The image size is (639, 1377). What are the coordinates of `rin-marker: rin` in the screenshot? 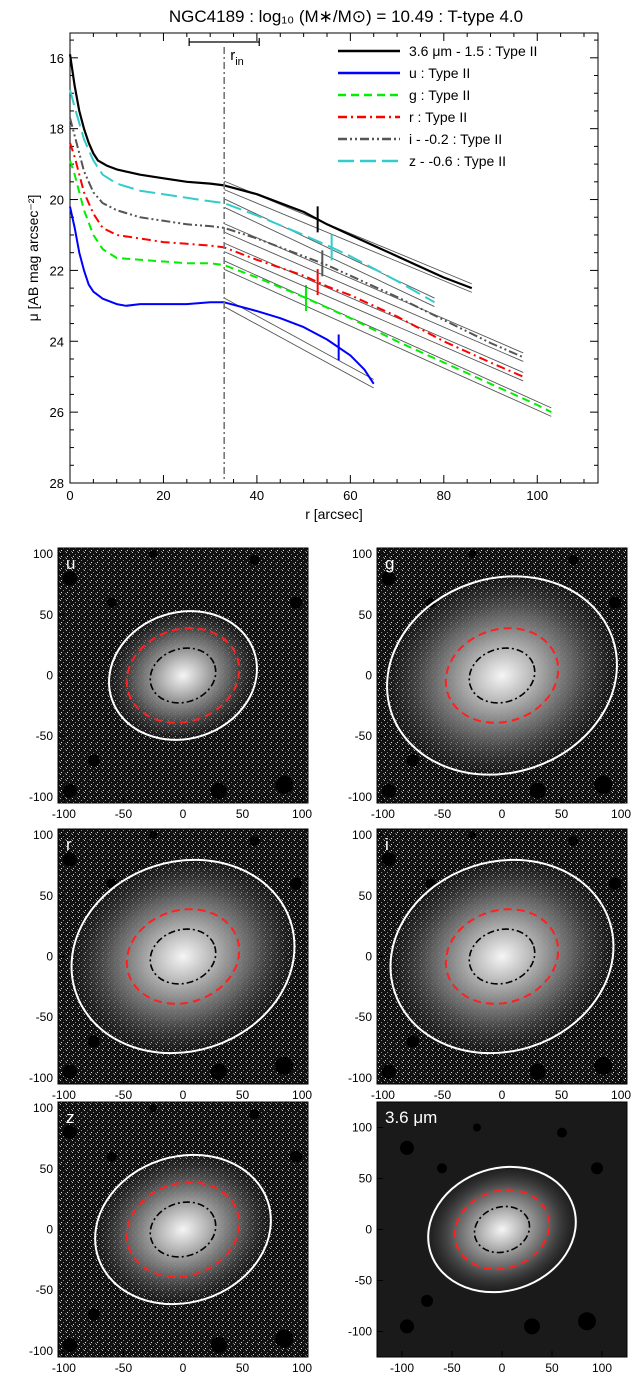 It's located at (224, 260).